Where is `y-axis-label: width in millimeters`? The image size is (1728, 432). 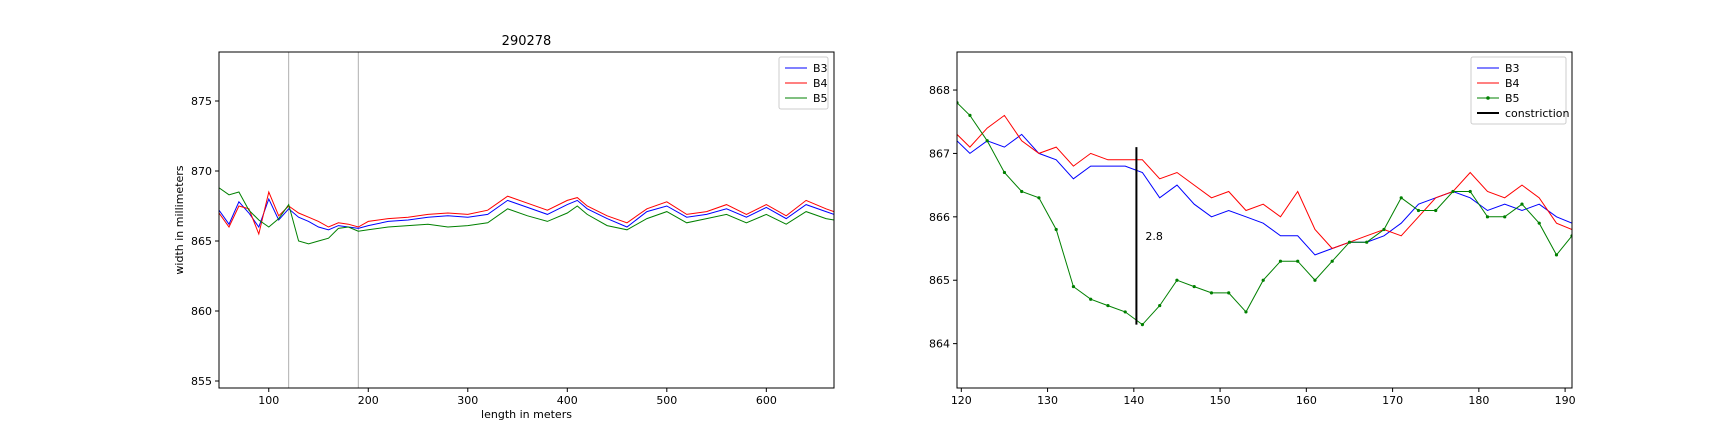 y-axis-label: width in millimeters is located at coordinates (179, 219).